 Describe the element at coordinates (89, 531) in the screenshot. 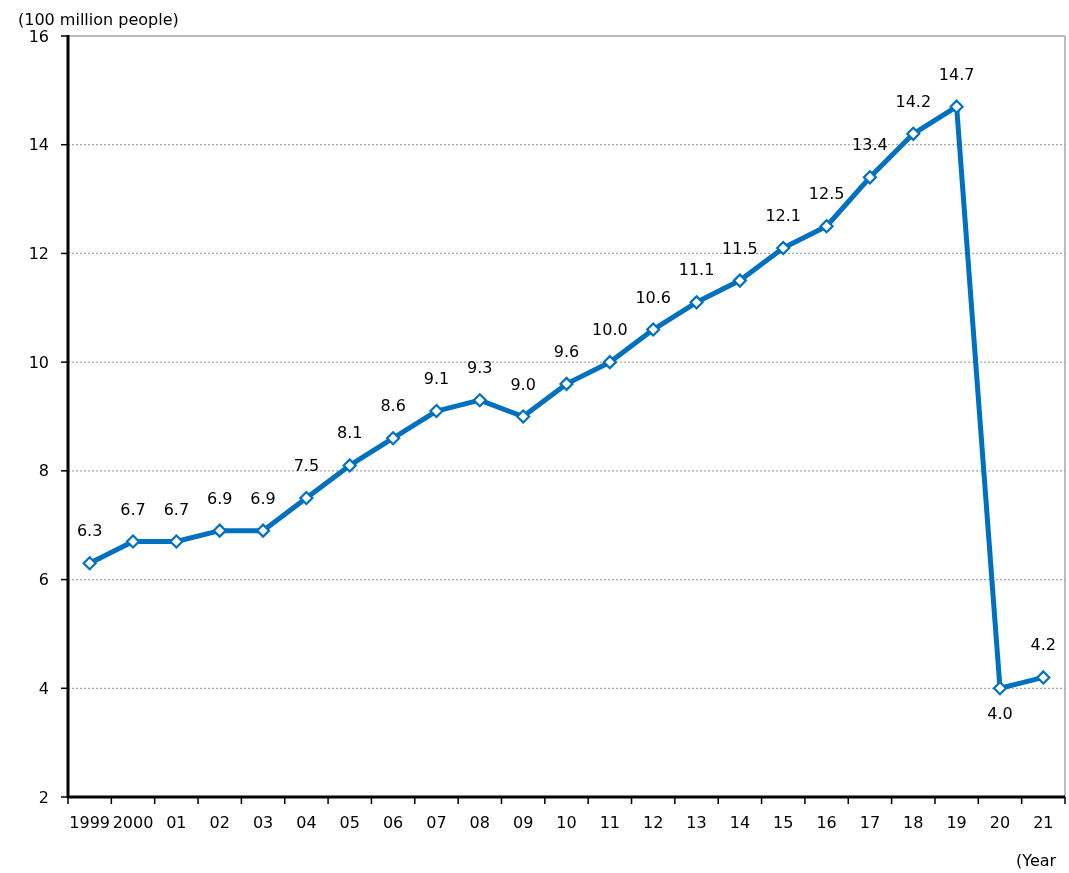

I see `data-label: 6.3` at that location.